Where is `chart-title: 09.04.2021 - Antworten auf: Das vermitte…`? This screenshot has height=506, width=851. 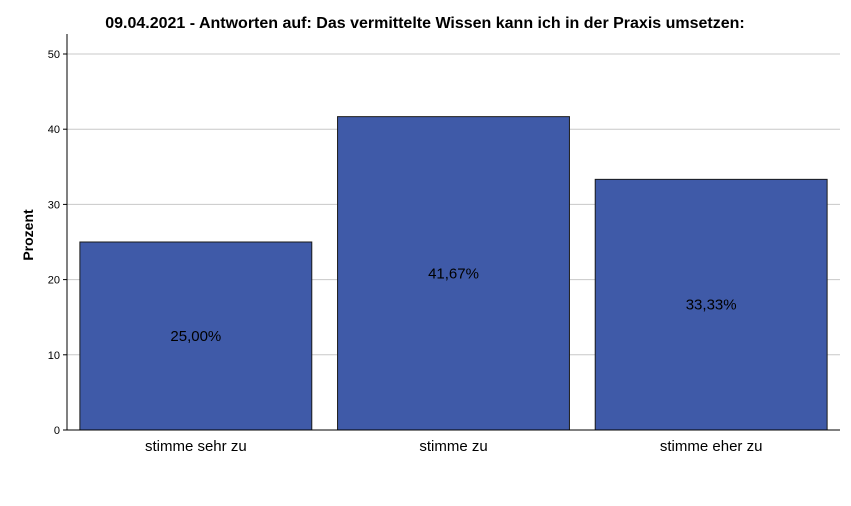
chart-title: 09.04.2021 - Antworten auf: Das vermitte… is located at coordinates (424, 23).